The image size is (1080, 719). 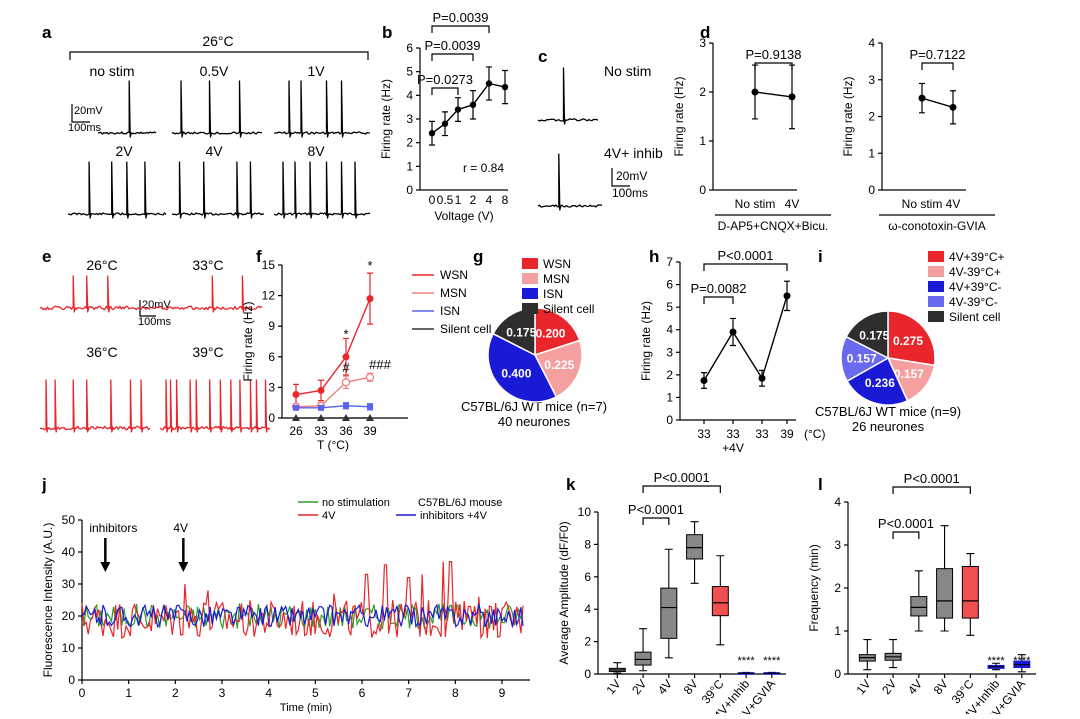 I want to click on panel-b-x-tick-label: 4, so click(x=489, y=200).